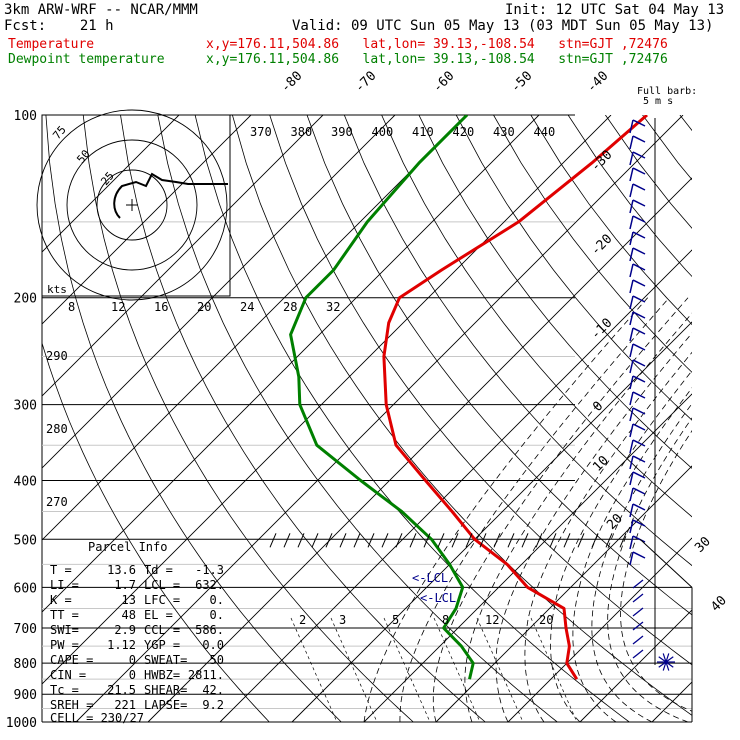  I want to click on hodograph-axis-label: 20, so click(204, 307).